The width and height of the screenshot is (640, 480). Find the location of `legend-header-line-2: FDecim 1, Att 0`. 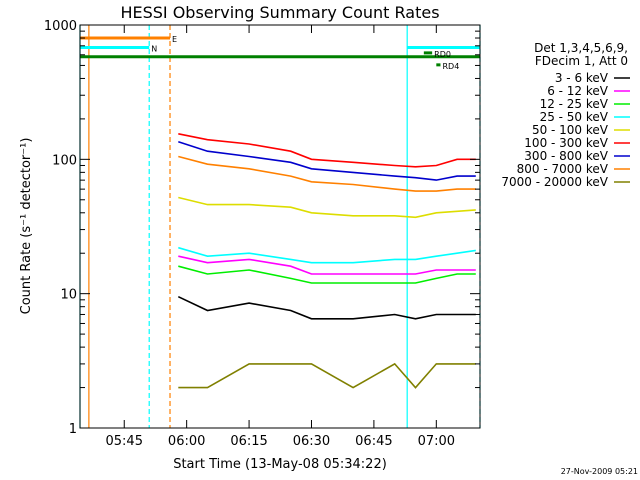

legend-header-line-2: FDecim 1, Att 0 is located at coordinates (581, 61).